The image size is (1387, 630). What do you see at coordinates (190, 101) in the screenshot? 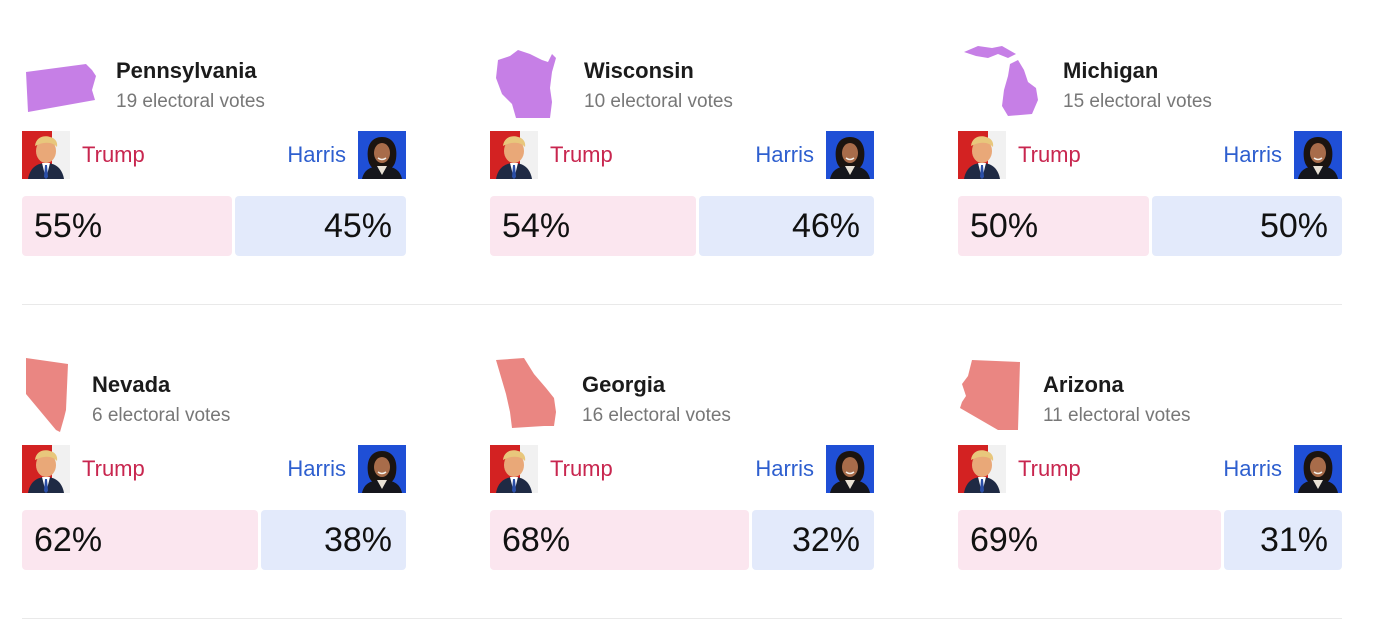
I see `electoral-votes: 19 electoral votes` at bounding box center [190, 101].